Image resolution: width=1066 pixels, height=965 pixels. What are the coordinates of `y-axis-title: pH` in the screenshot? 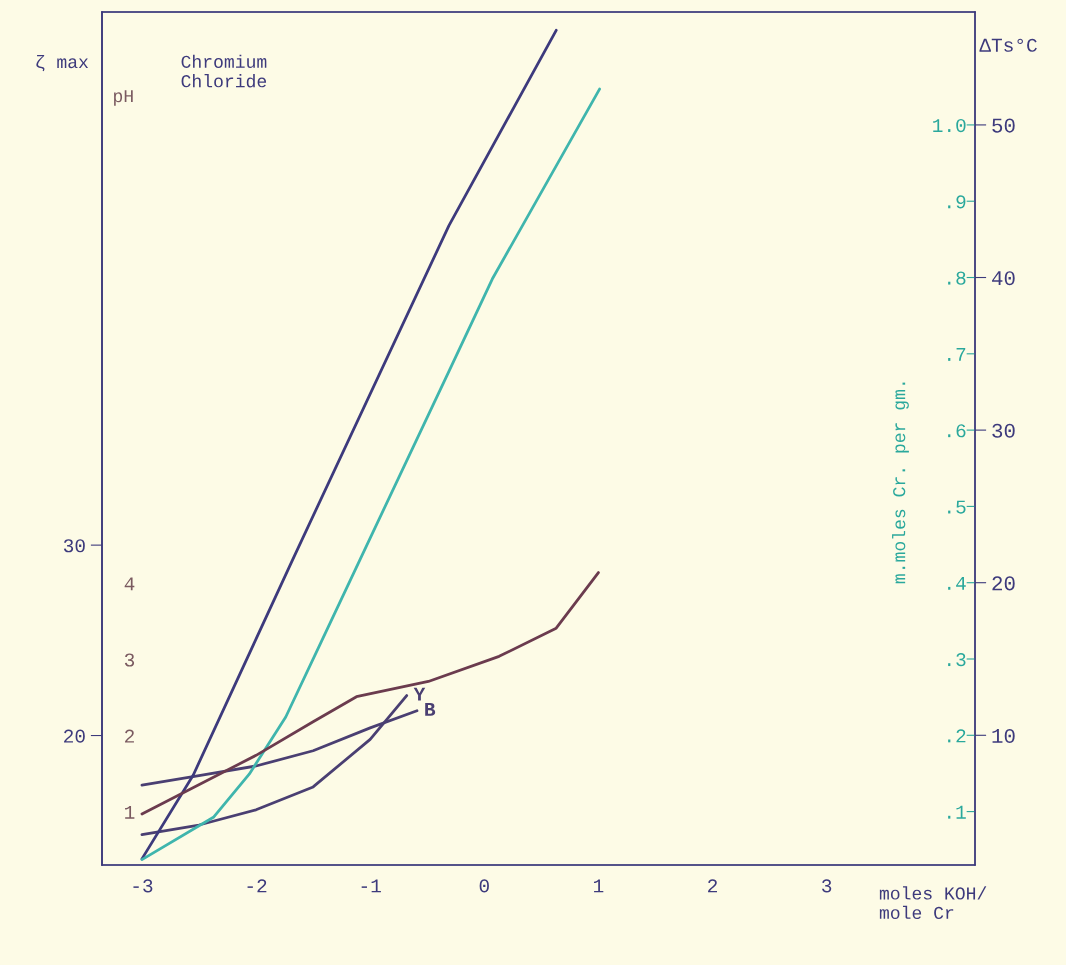 It's located at (123, 98).